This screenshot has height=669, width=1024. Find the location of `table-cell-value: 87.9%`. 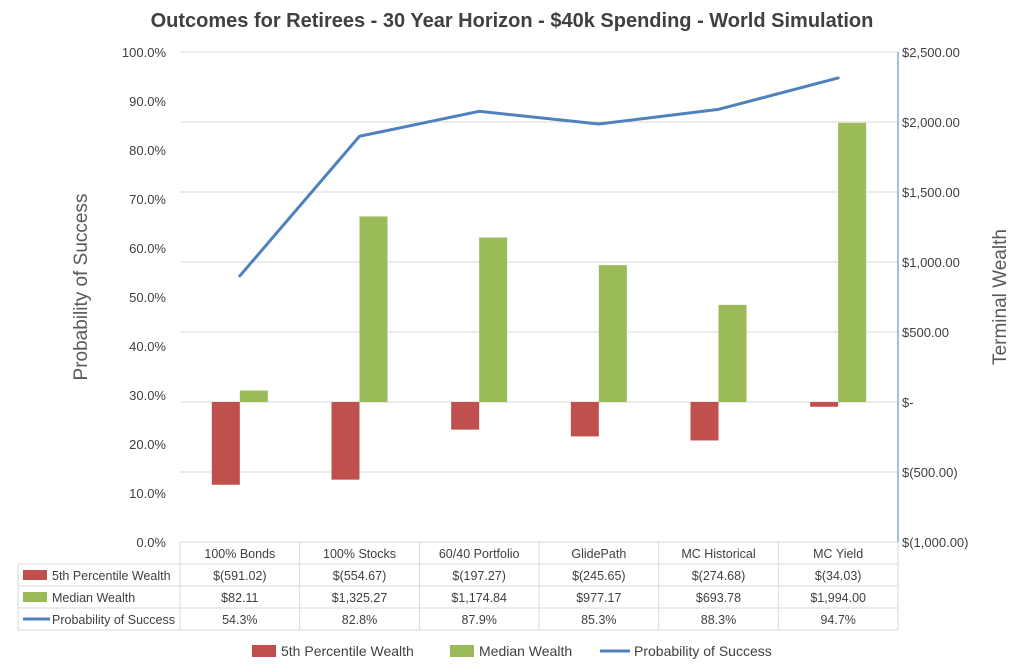

table-cell-value: 87.9% is located at coordinates (478, 620).